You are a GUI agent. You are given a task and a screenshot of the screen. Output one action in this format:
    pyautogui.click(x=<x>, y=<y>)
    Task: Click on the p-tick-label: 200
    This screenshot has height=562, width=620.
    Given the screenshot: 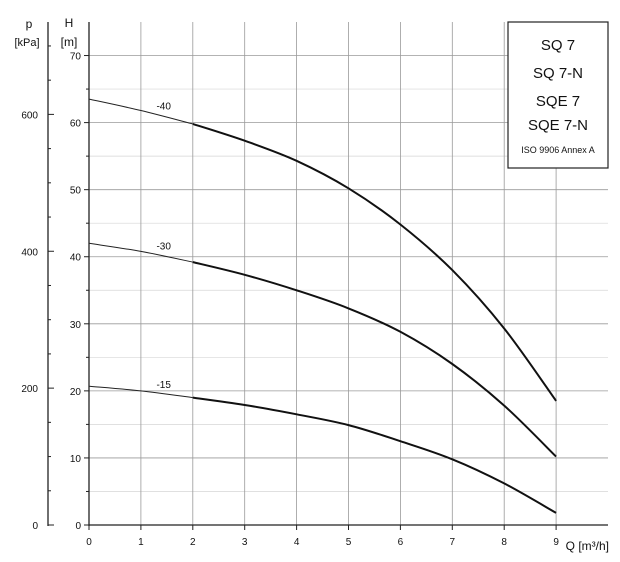 What is the action you would take?
    pyautogui.click(x=29, y=389)
    